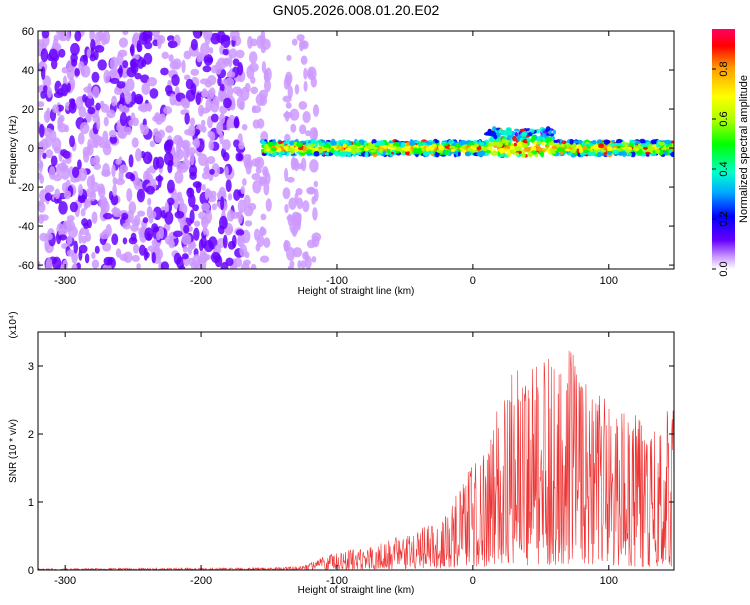  I want to click on spectrogram-y-label: Frequency (Hz), so click(13, 150).